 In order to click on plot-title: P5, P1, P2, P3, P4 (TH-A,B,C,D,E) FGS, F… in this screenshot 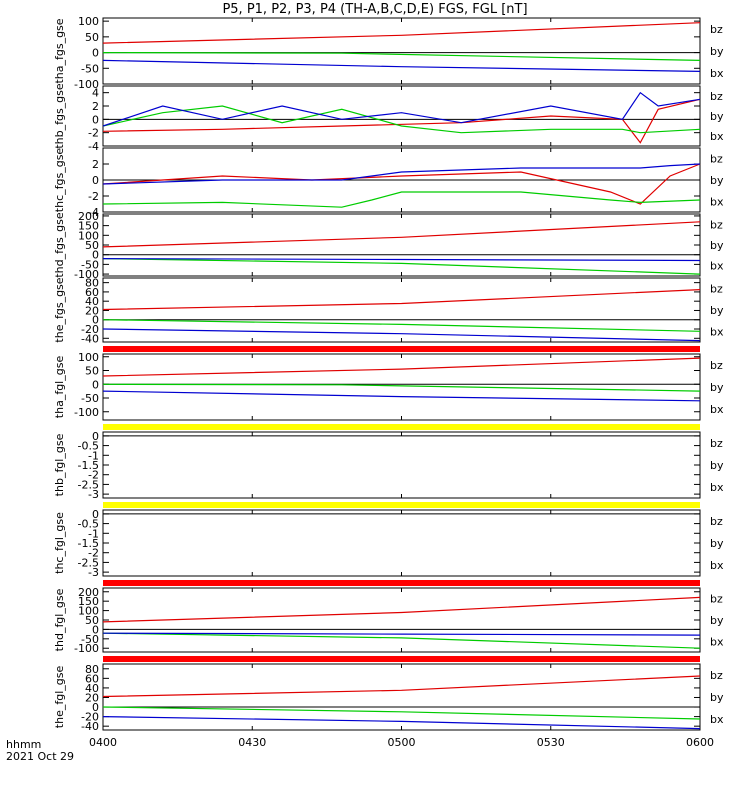, I will do `click(374, 9)`.